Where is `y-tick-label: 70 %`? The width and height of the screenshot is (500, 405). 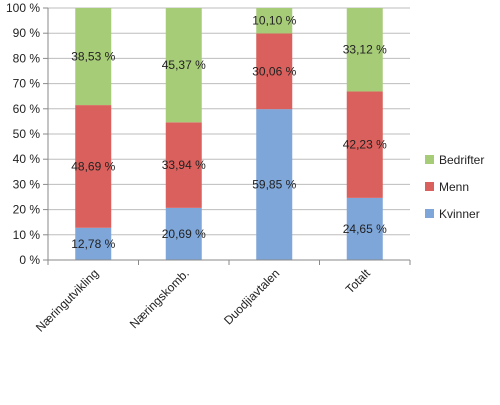
y-tick-label: 70 % is located at coordinates (27, 84).